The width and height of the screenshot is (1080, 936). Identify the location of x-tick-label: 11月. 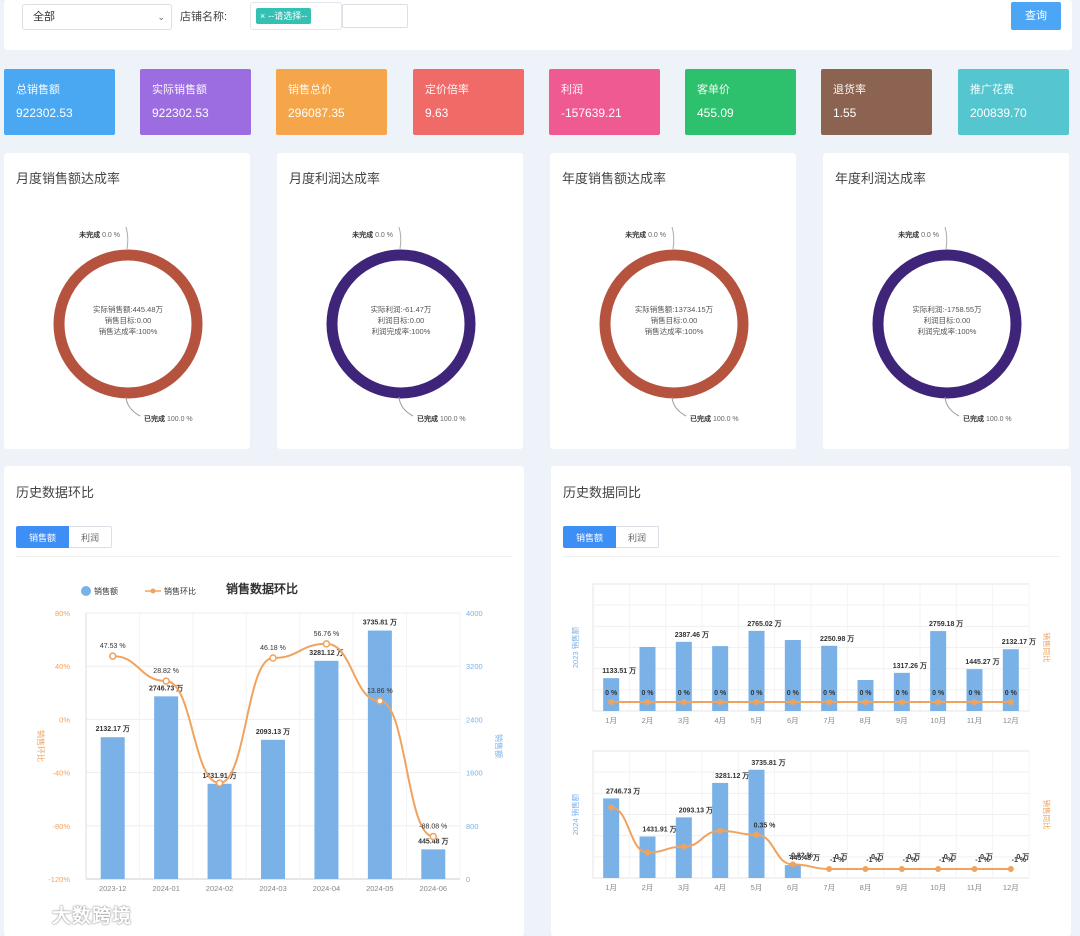
(974, 887).